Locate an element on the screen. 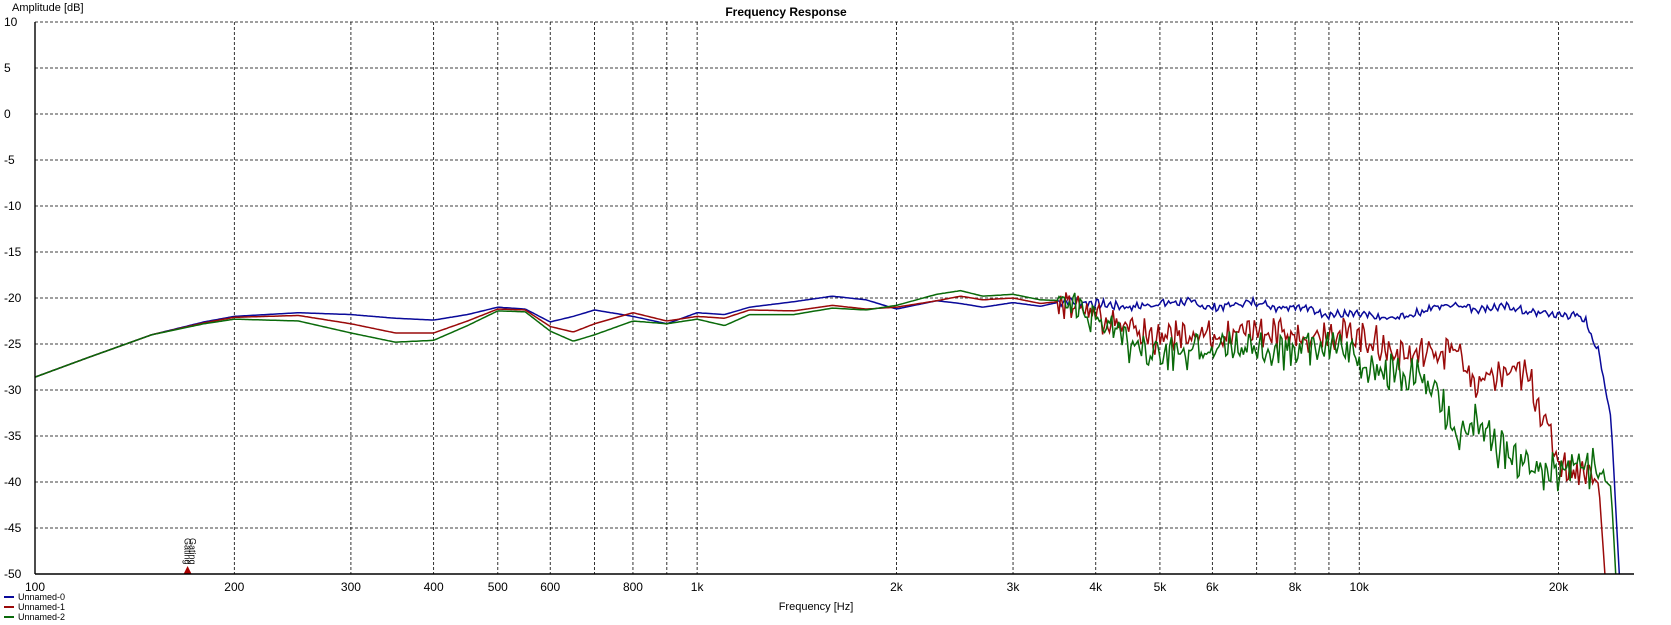 The image size is (1671, 625). x-tick-label: 200 is located at coordinates (234, 587).